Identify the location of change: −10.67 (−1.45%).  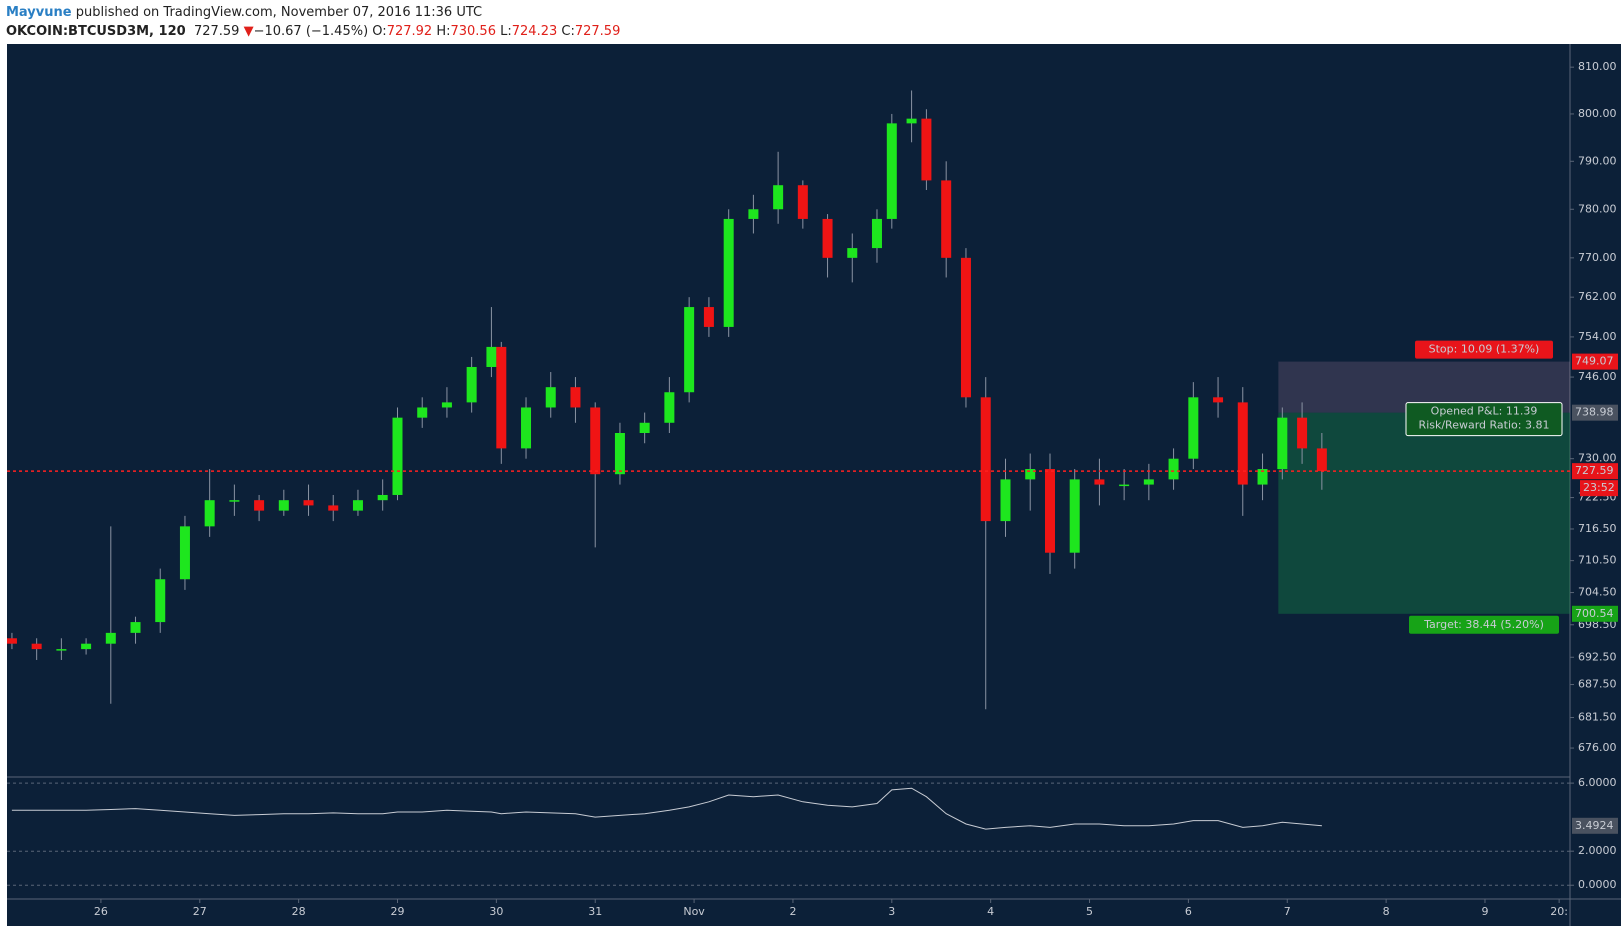
(311, 31).